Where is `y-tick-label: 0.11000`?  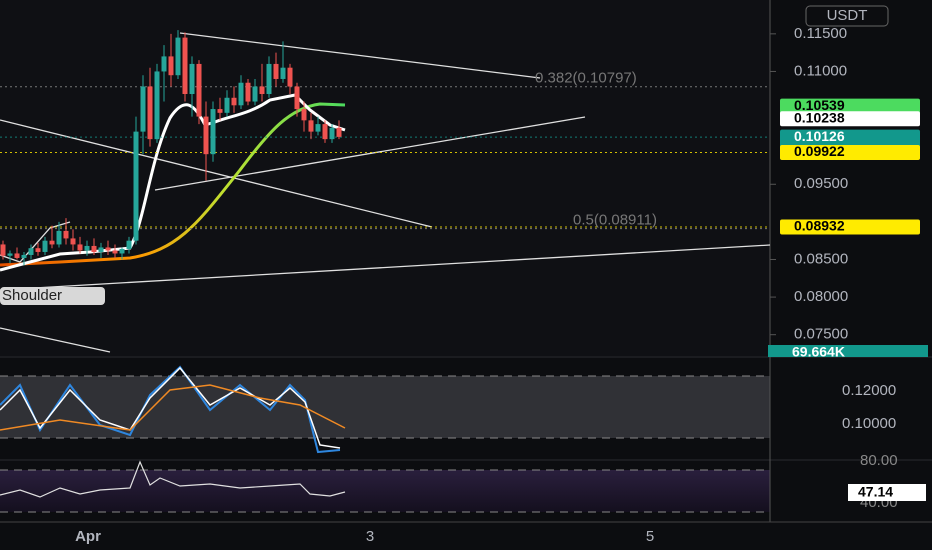 y-tick-label: 0.11000 is located at coordinates (820, 70).